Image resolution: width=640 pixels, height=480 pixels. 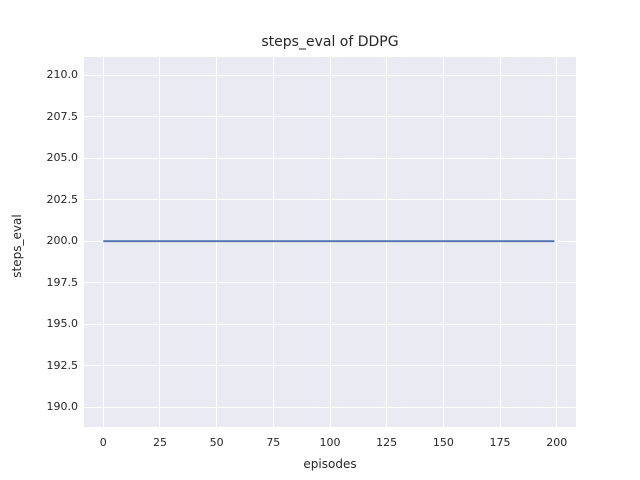 What do you see at coordinates (330, 442) in the screenshot?
I see `x-tick-label: 100` at bounding box center [330, 442].